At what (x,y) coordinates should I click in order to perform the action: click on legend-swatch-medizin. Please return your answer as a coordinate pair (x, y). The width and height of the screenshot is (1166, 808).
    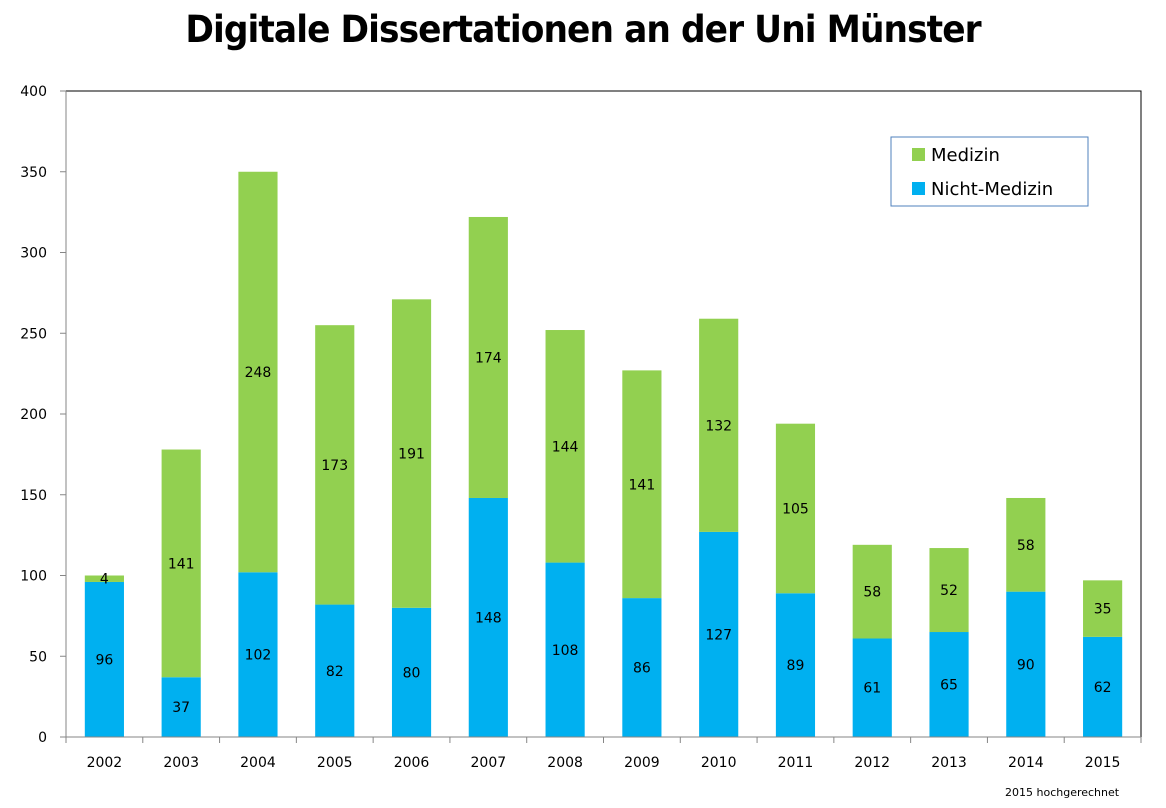
    Looking at the image, I should click on (918, 154).